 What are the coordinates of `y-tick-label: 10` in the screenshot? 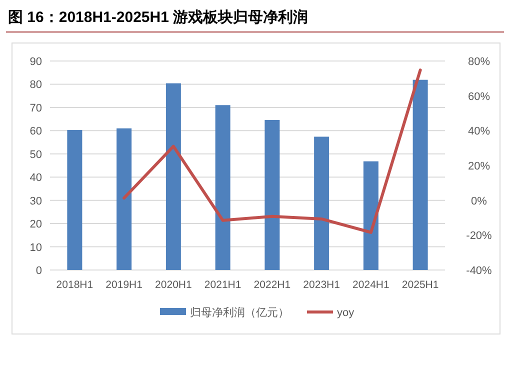 It's located at (36, 248).